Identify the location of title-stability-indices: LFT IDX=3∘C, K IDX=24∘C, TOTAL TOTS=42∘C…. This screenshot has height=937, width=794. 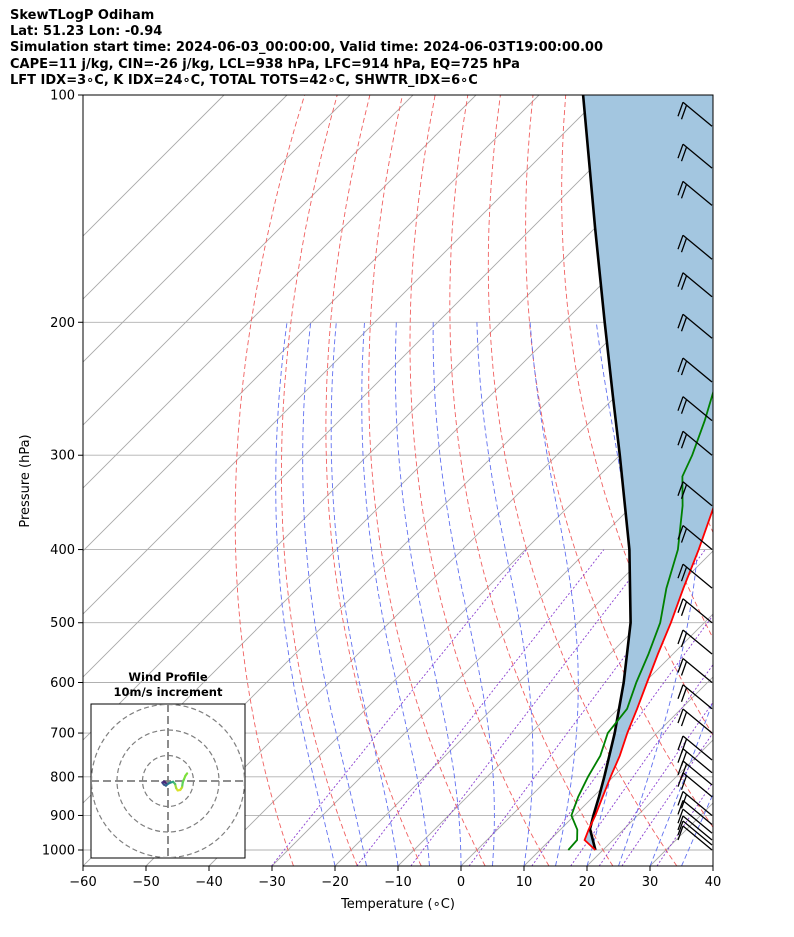
(244, 80).